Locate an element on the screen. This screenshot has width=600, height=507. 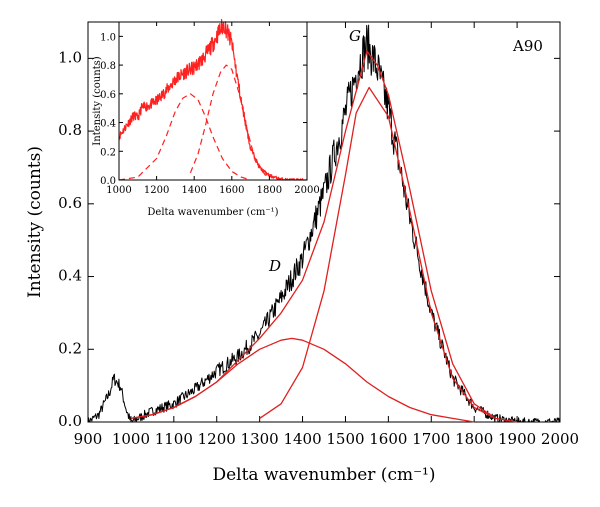
inset-x-tick-label: 1800 is located at coordinates (269, 190).